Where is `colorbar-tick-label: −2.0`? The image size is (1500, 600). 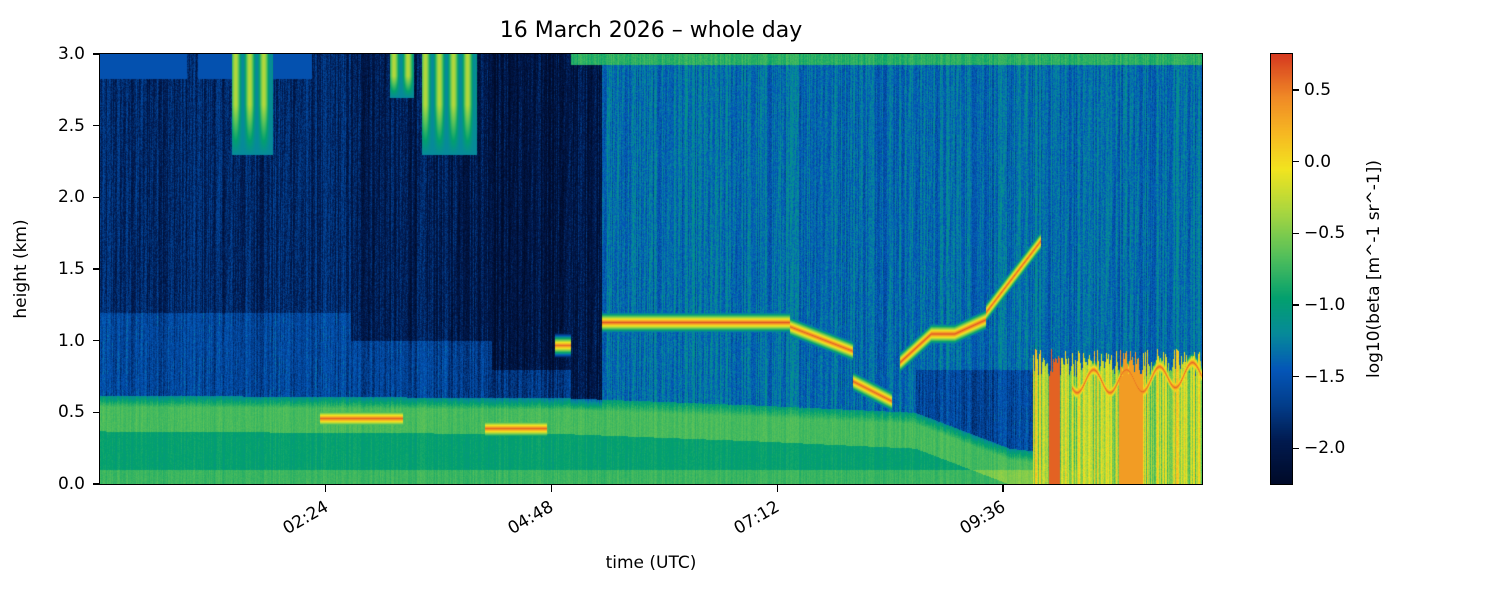 colorbar-tick-label: −2.0 is located at coordinates (1325, 448).